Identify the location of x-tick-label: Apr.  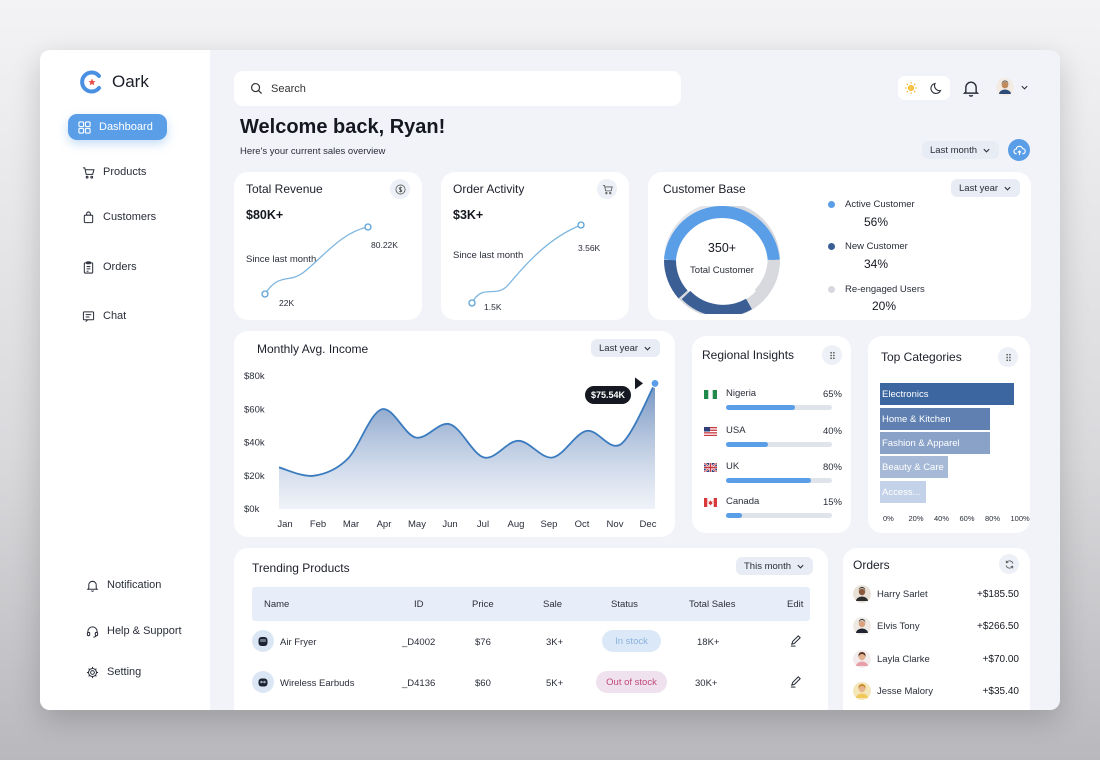
(384, 524).